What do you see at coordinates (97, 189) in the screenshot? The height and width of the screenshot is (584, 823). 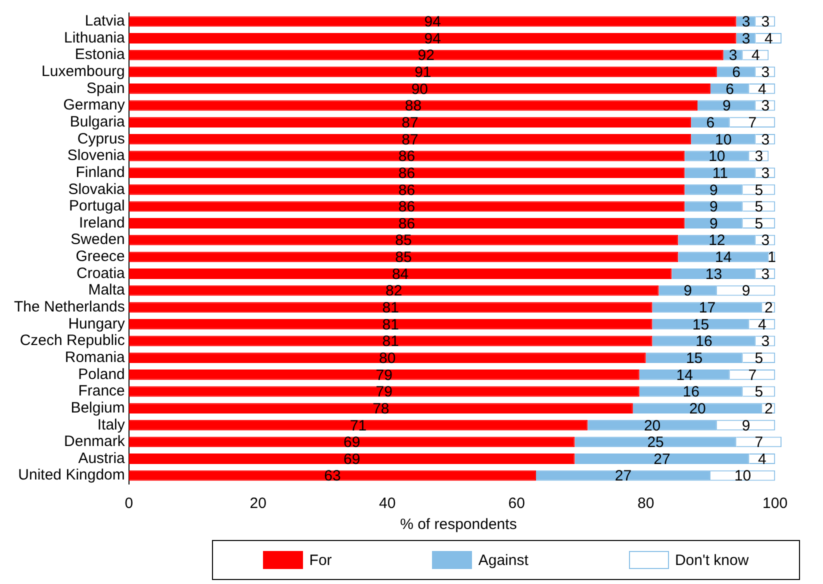 I see `y-tick-label: Slovakia` at bounding box center [97, 189].